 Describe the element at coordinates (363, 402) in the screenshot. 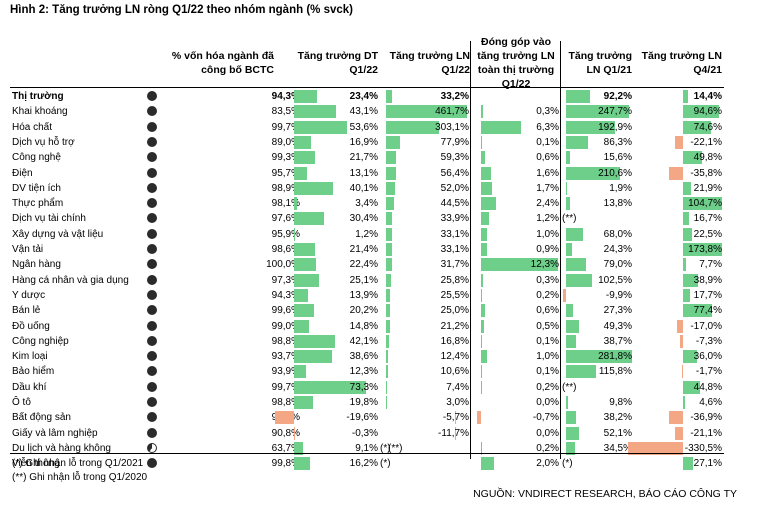

I see `dt-value: 19,8%` at that location.